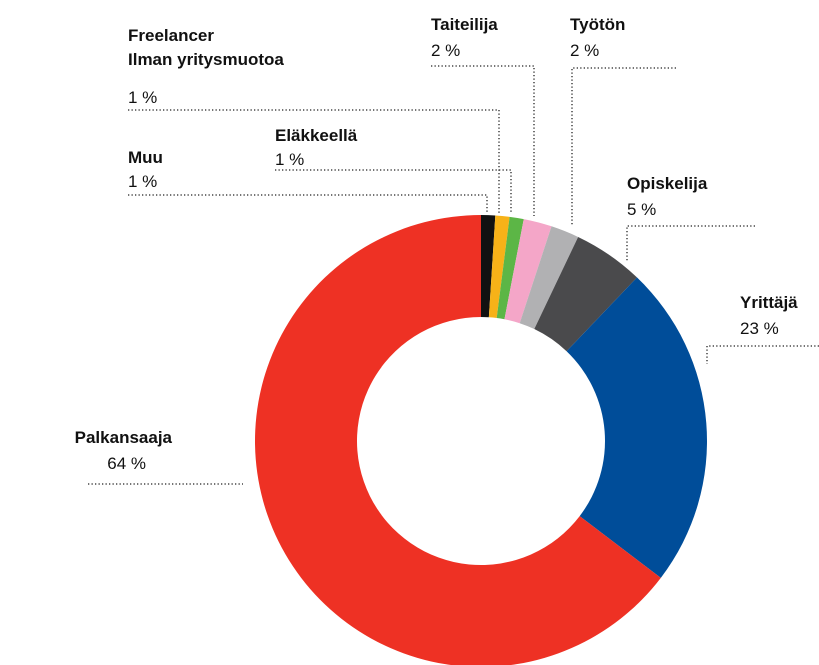 The width and height of the screenshot is (819, 665). I want to click on slice-name: Työtön, so click(598, 24).